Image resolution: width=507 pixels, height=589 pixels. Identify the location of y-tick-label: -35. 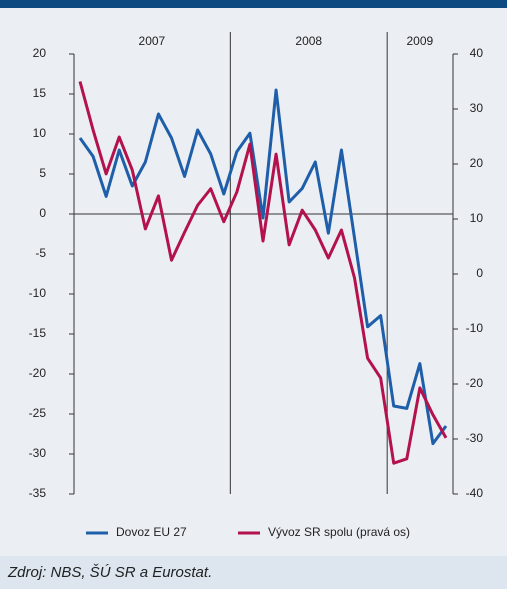
(38, 493).